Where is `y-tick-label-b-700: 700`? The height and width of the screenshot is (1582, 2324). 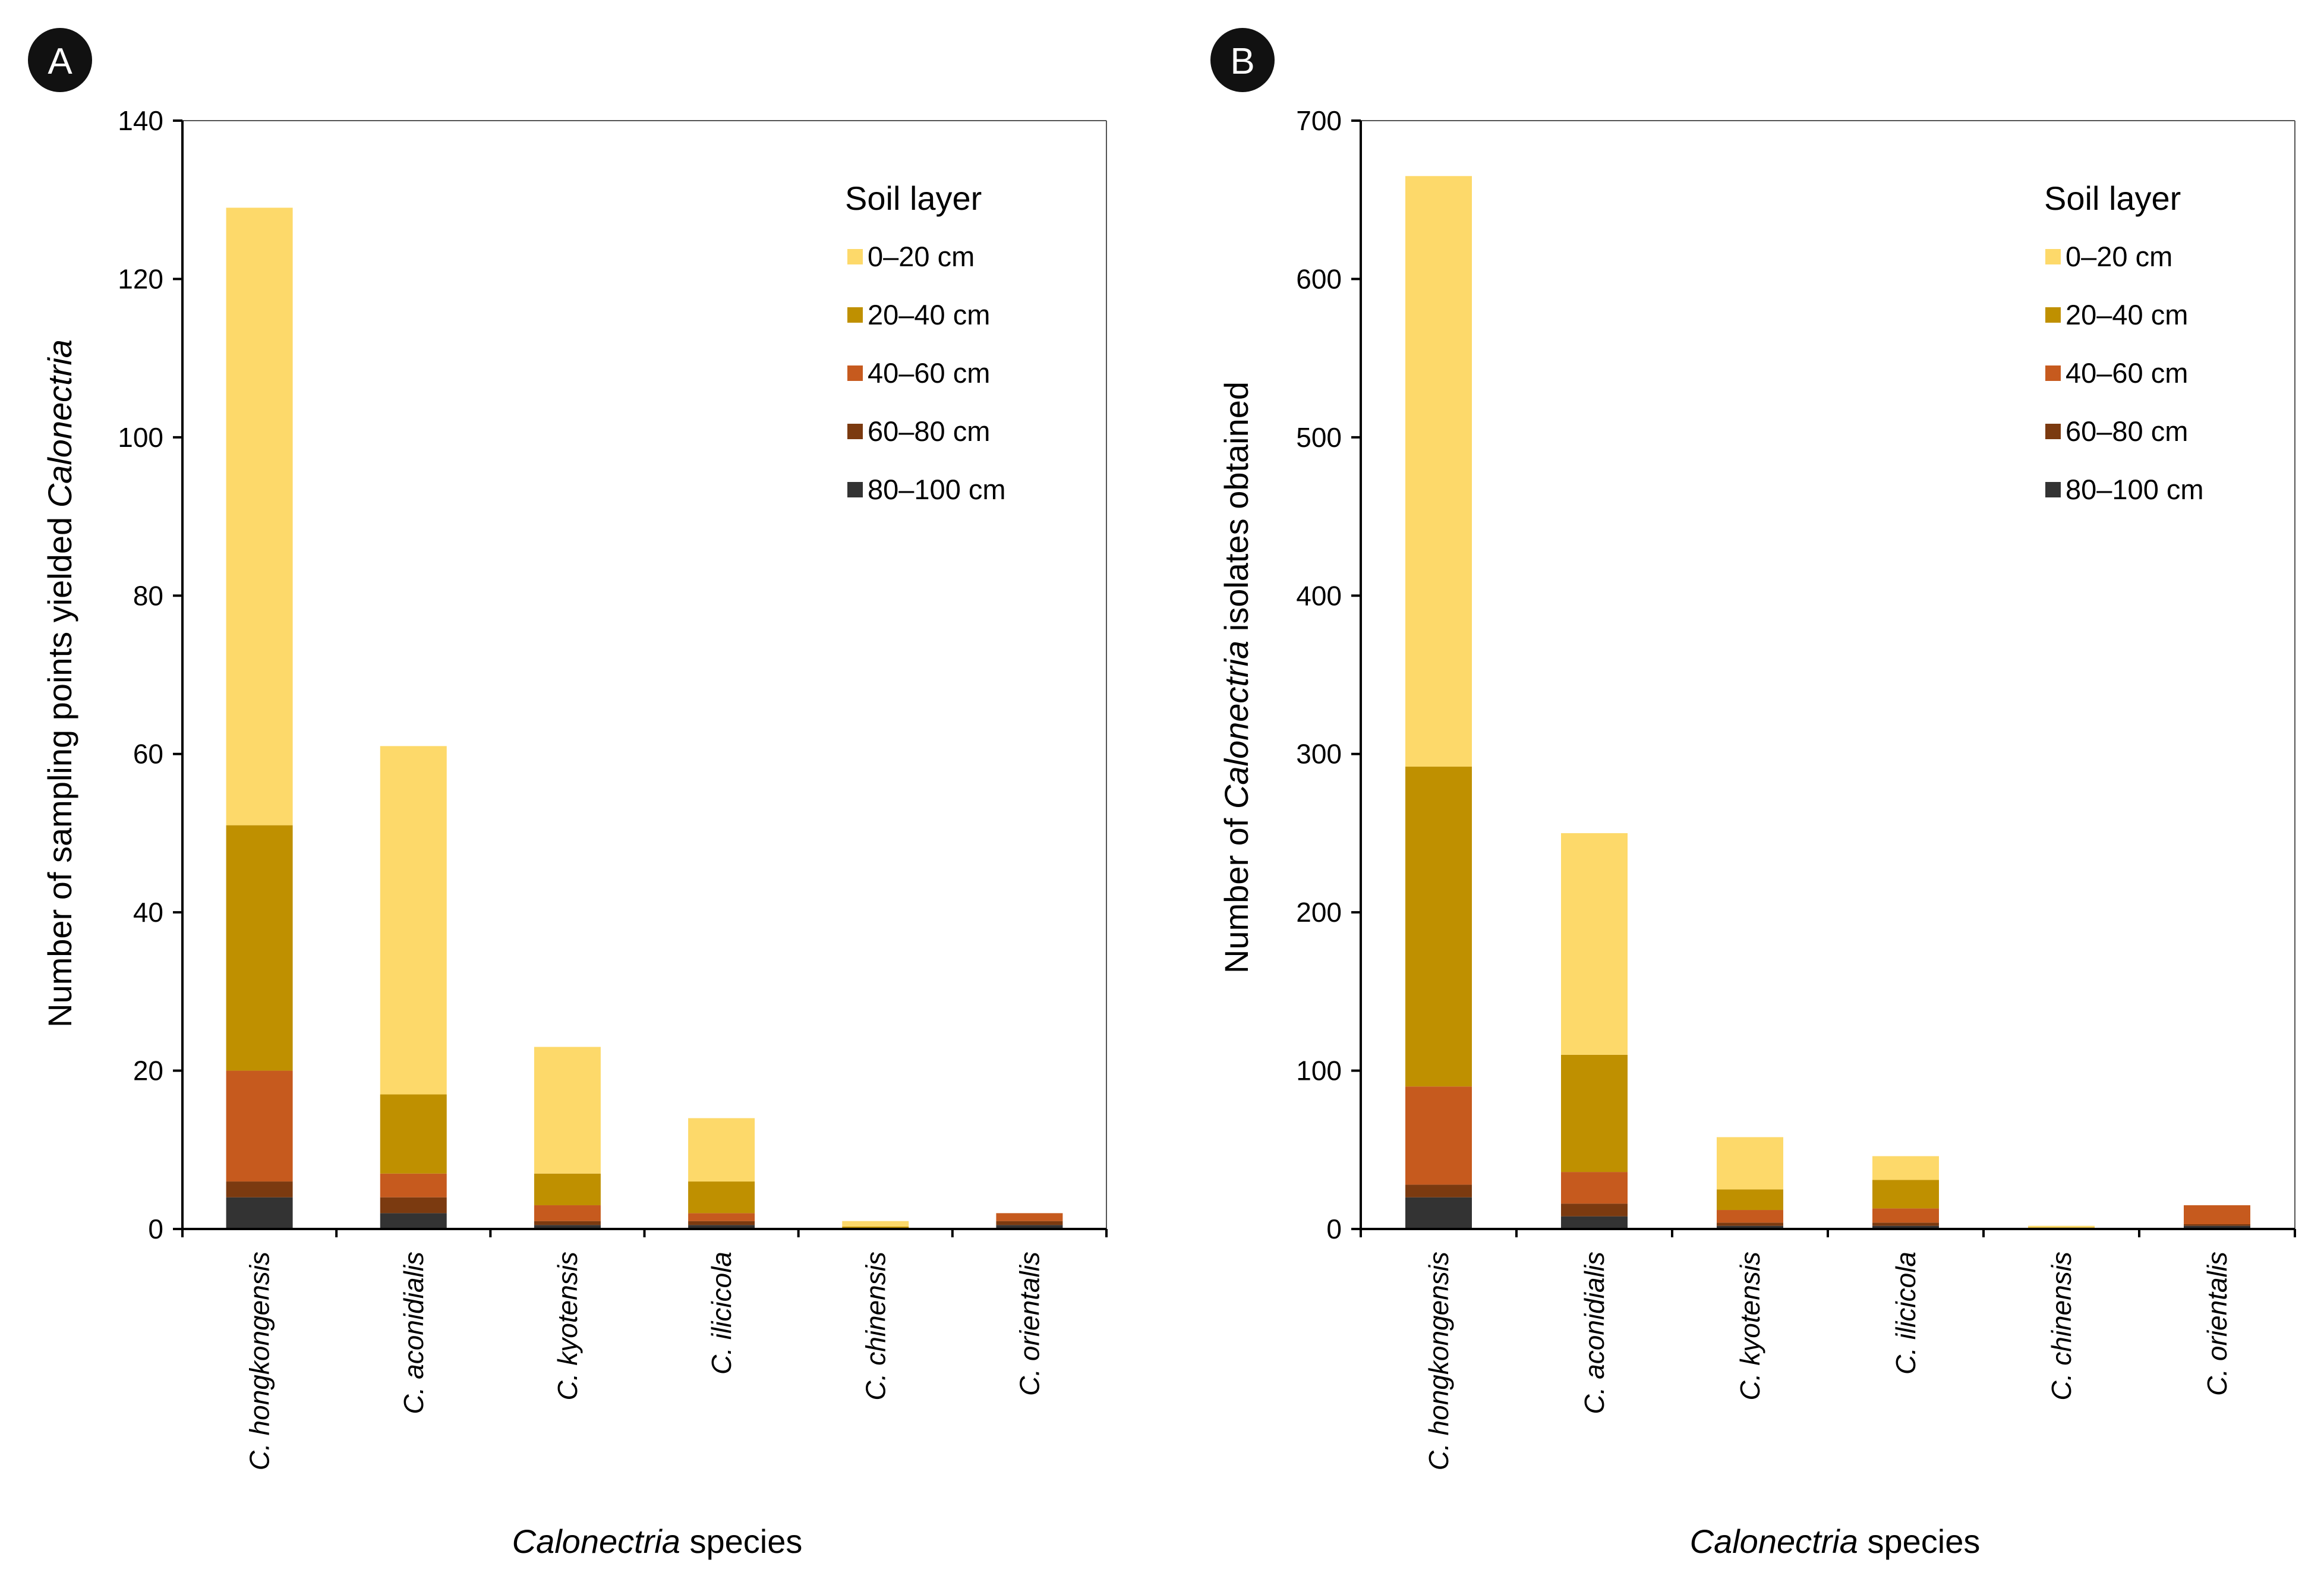
y-tick-label-b-700: 700 is located at coordinates (1319, 120).